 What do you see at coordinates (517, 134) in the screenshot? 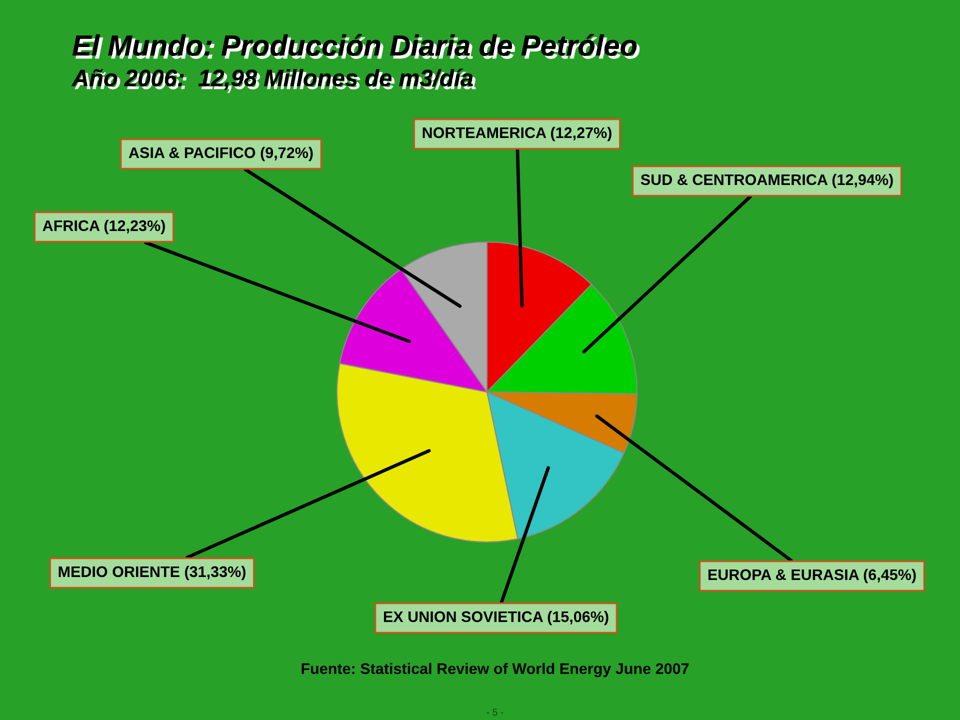
I see `slice-label: NORTEAMERICA (12,27%)` at bounding box center [517, 134].